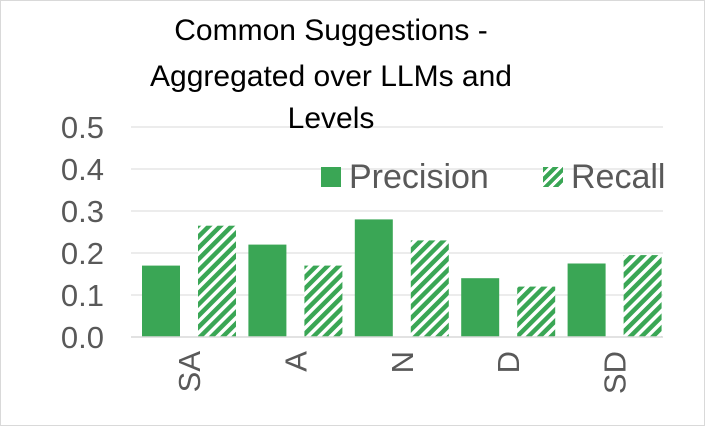 The height and width of the screenshot is (426, 705). Describe the element at coordinates (82, 211) in the screenshot. I see `y-tick-label: 0.3` at that location.